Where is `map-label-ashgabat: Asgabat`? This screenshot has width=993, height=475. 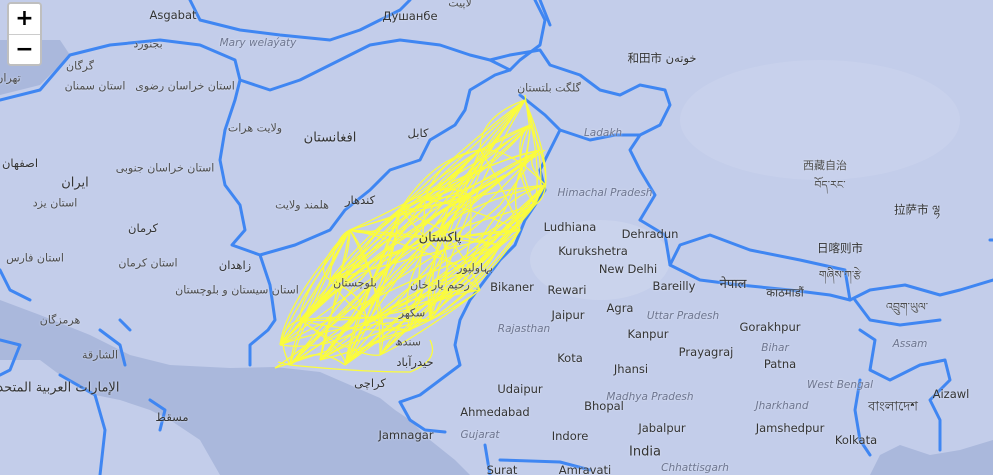
map-label-ashgabat: Asgabat is located at coordinates (173, 15).